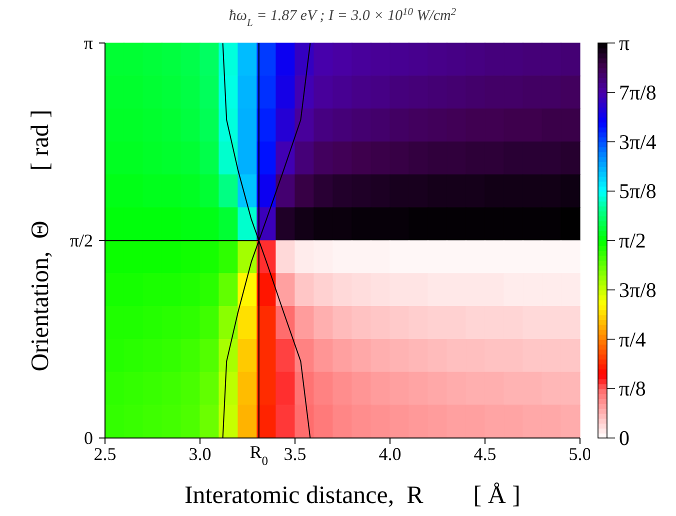  What do you see at coordinates (624, 438) in the screenshot?
I see `color-bar-label: 0` at bounding box center [624, 438].